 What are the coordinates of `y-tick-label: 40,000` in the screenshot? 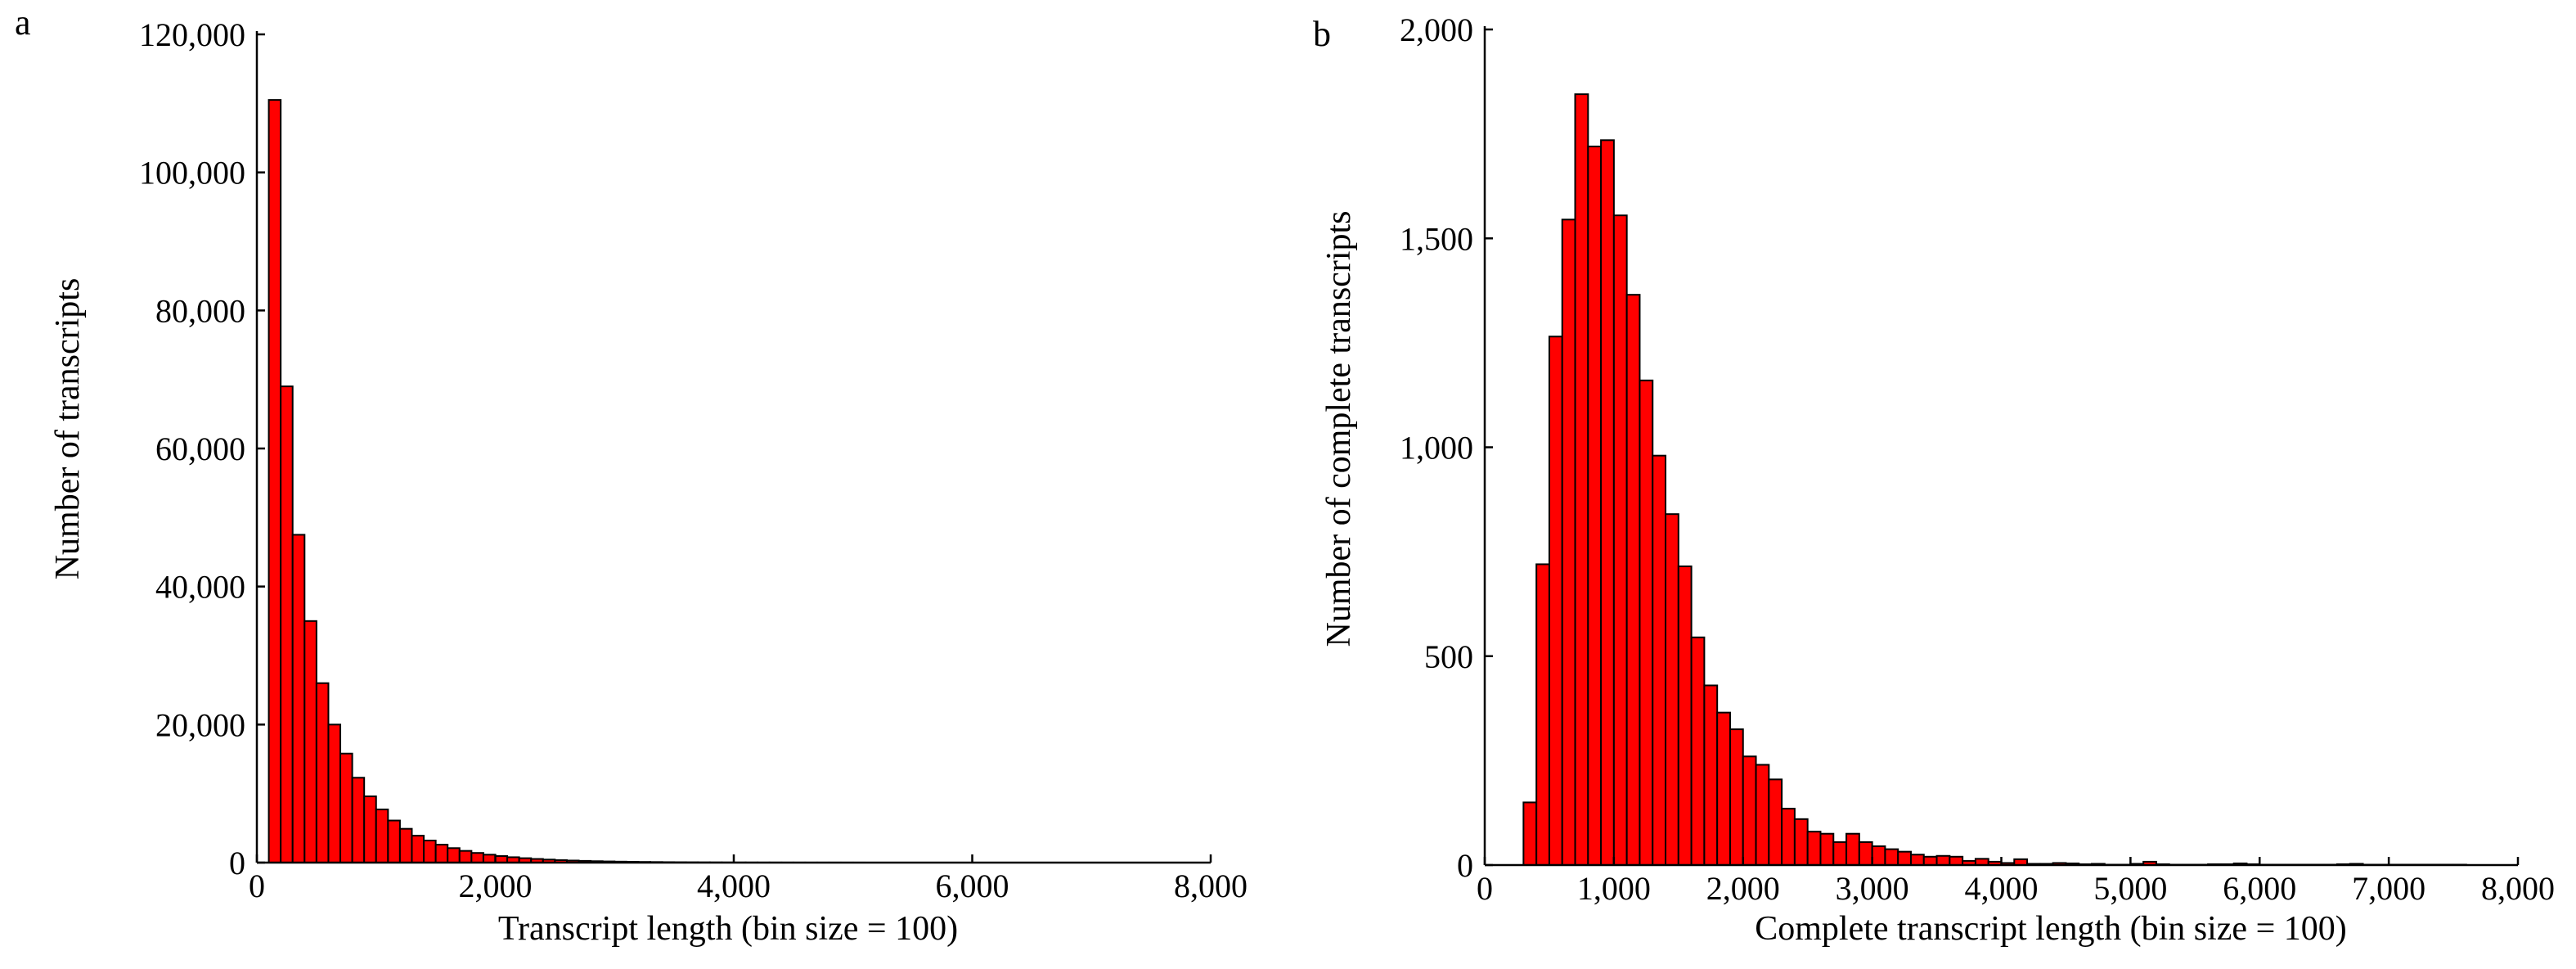 It's located at (200, 587).